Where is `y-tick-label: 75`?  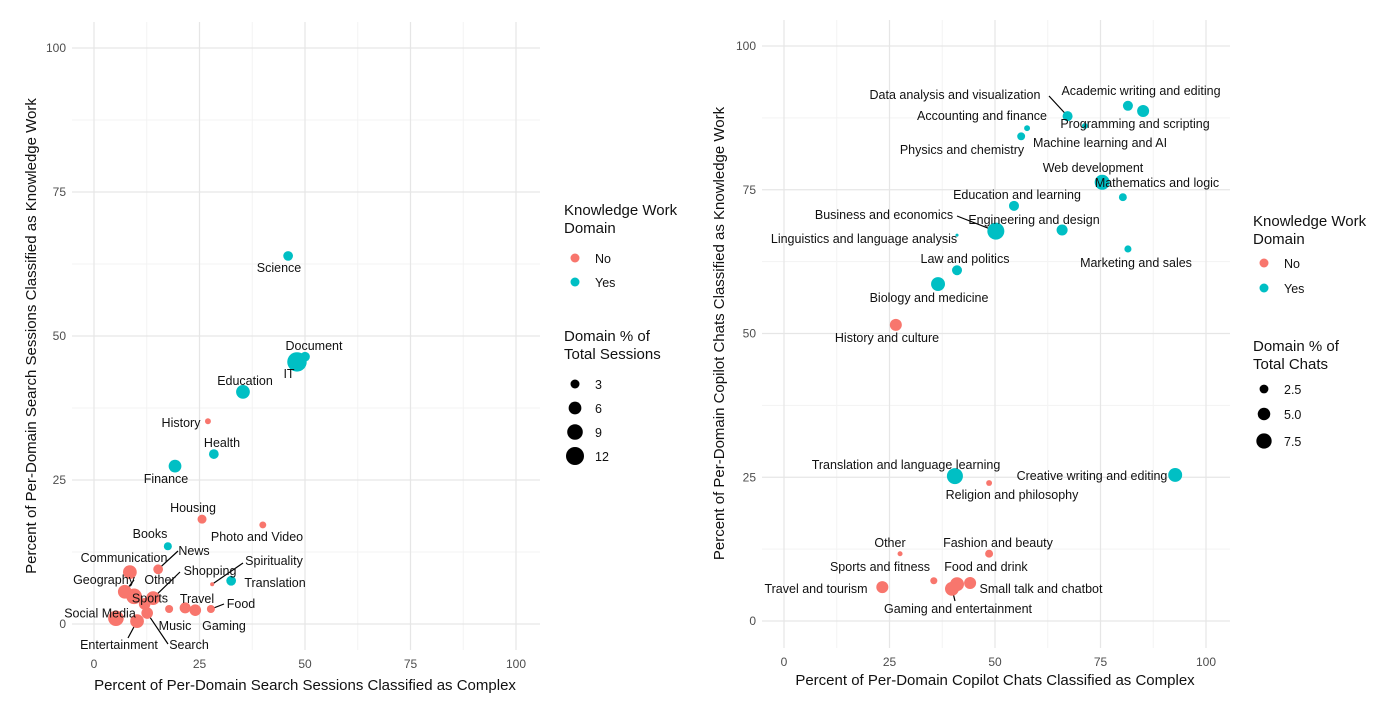 y-tick-label: 75 is located at coordinates (750, 190).